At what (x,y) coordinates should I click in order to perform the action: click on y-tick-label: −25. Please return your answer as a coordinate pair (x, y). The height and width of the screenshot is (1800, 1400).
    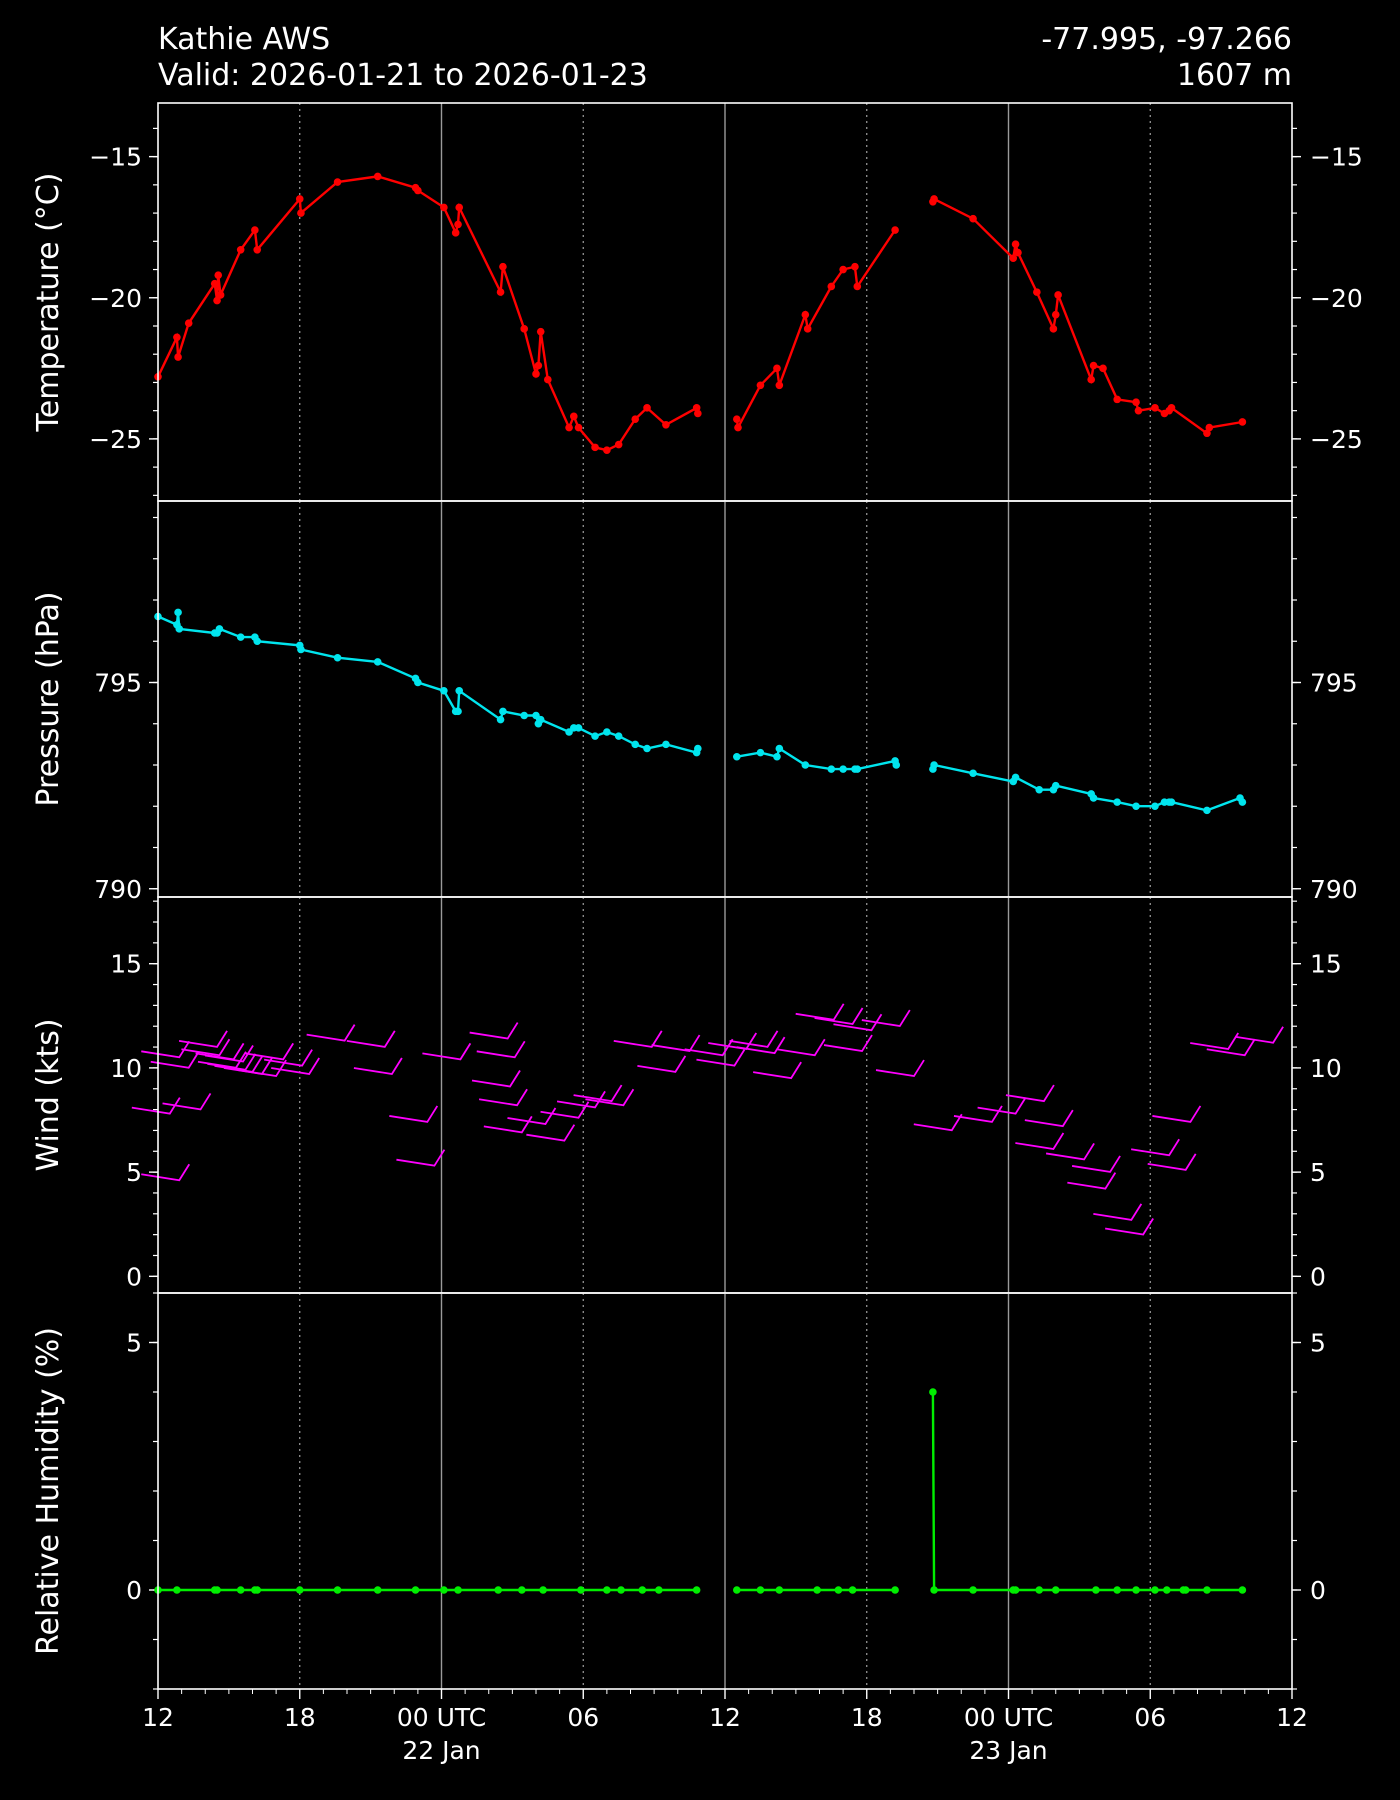
    Looking at the image, I should click on (1336, 439).